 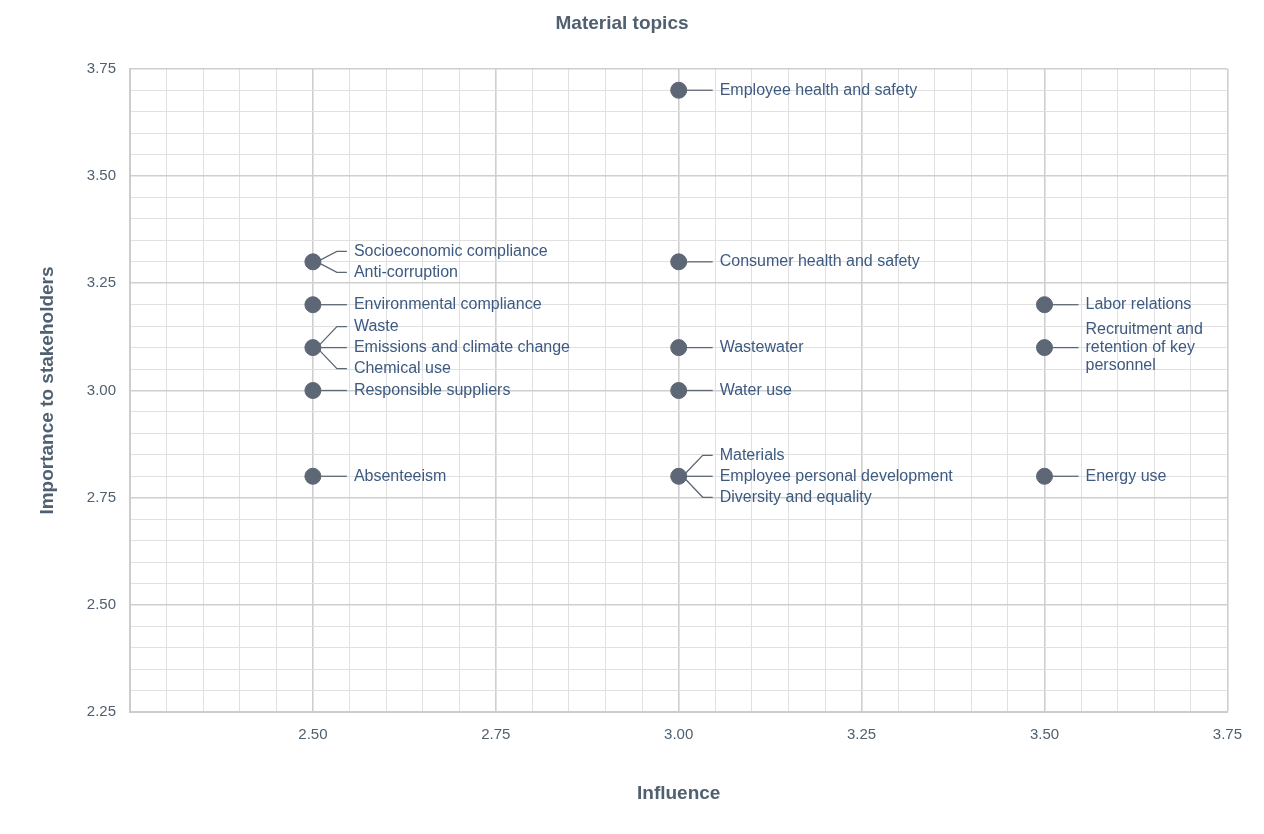 What do you see at coordinates (101, 175) in the screenshot?
I see `y-tick-label: 3.50` at bounding box center [101, 175].